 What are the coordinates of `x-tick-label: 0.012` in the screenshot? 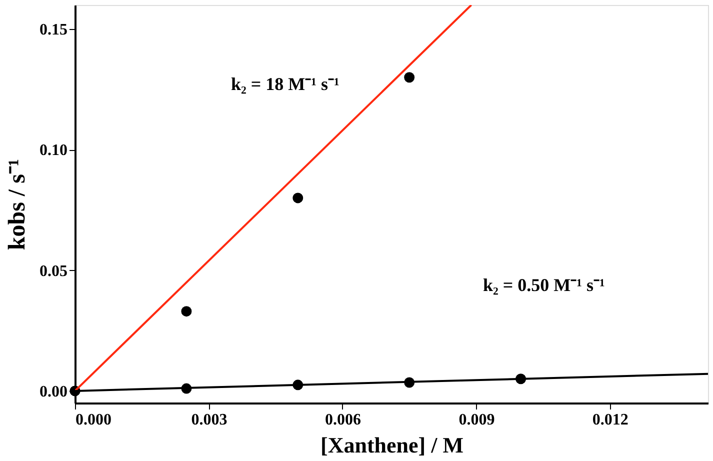 It's located at (610, 420).